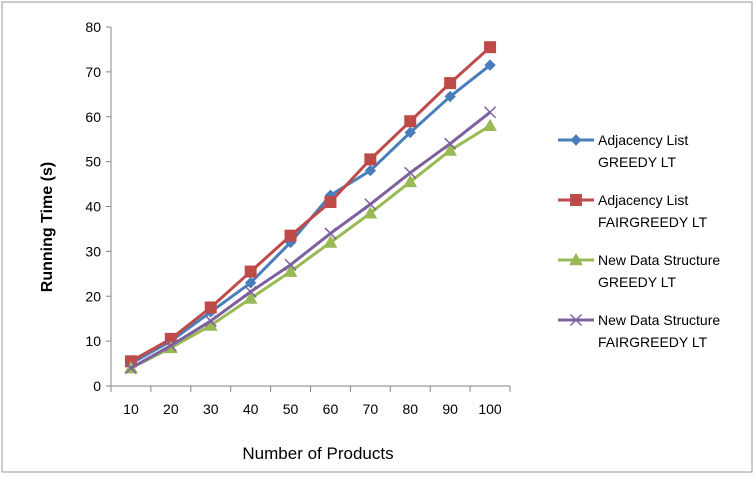 The width and height of the screenshot is (756, 480). What do you see at coordinates (490, 409) in the screenshot?
I see `x-tick-label: 100` at bounding box center [490, 409].